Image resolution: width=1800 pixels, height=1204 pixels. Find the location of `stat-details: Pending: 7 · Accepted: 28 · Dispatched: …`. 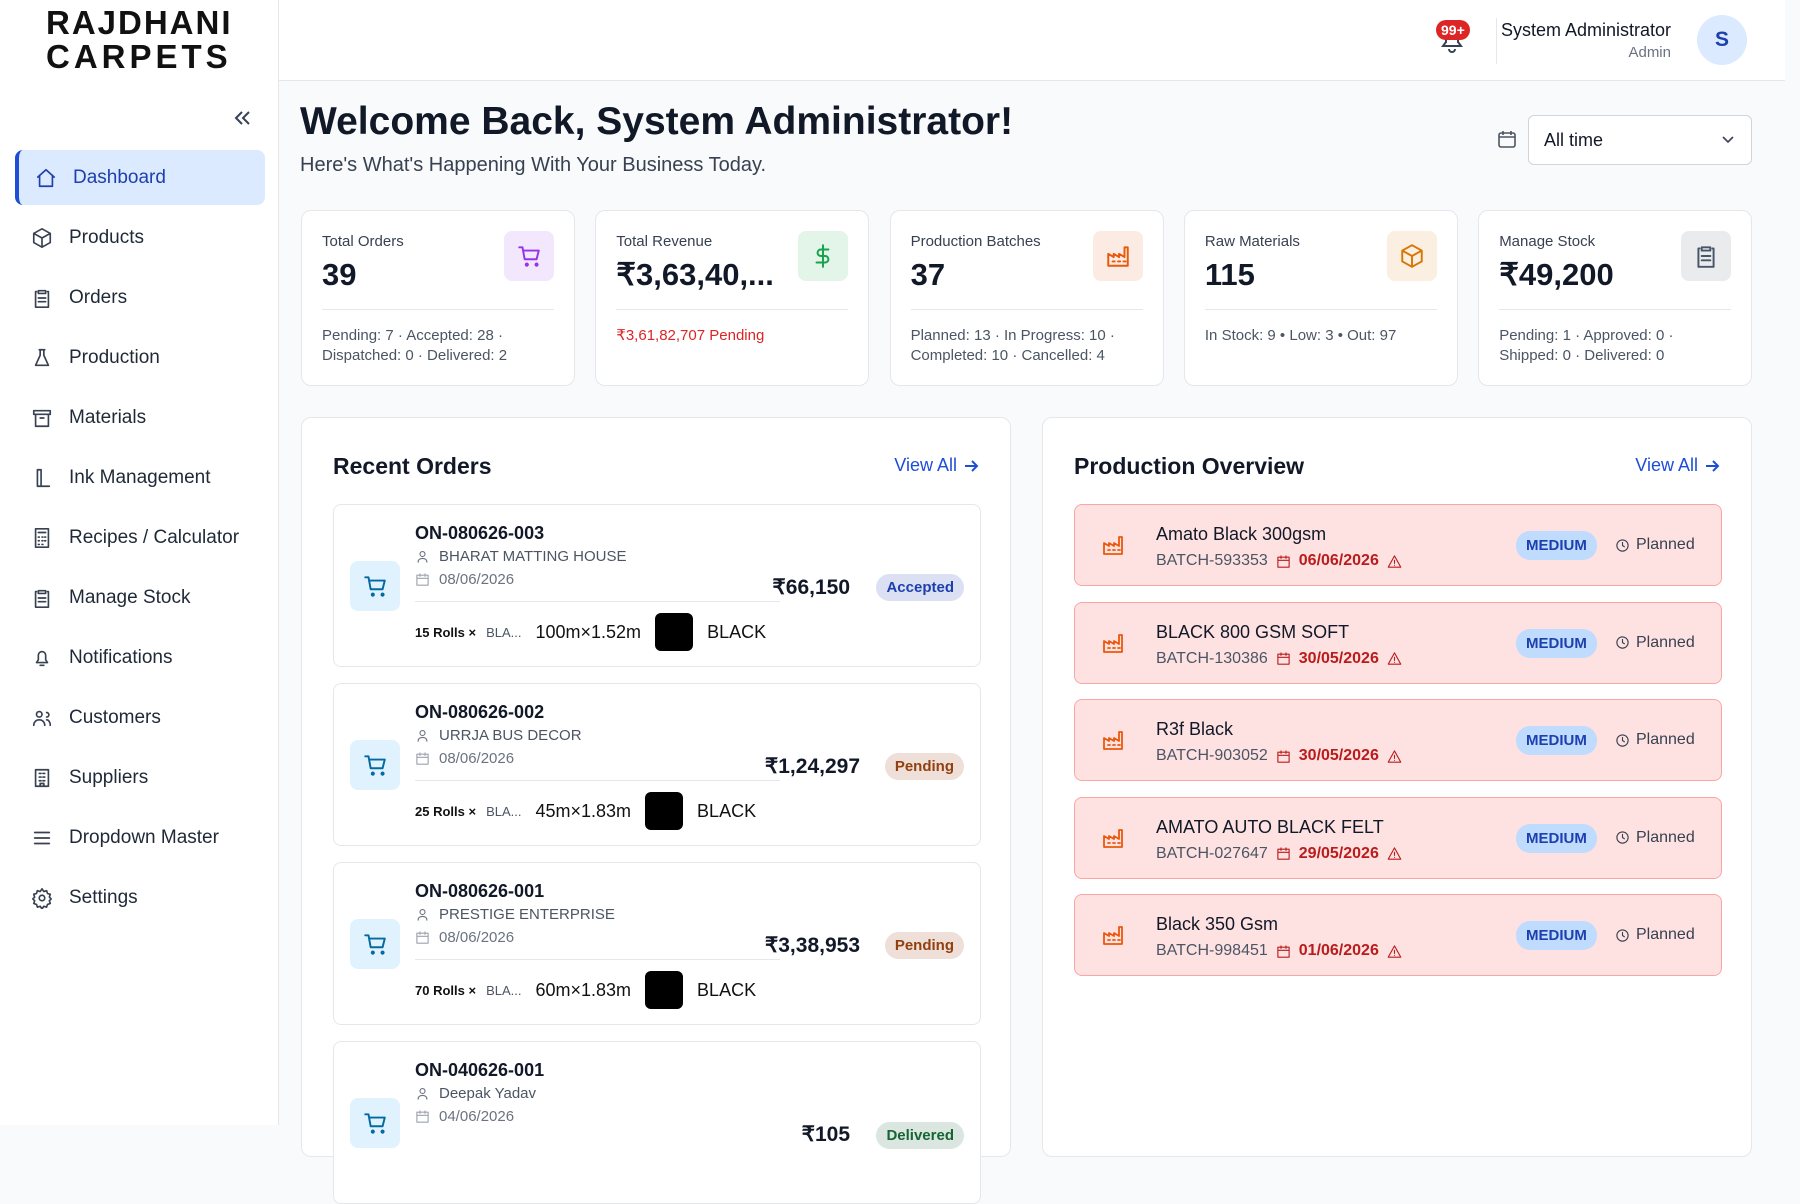

stat-details: Pending: 7 · Accepted: 28 · Dispatched: … is located at coordinates (415, 345).